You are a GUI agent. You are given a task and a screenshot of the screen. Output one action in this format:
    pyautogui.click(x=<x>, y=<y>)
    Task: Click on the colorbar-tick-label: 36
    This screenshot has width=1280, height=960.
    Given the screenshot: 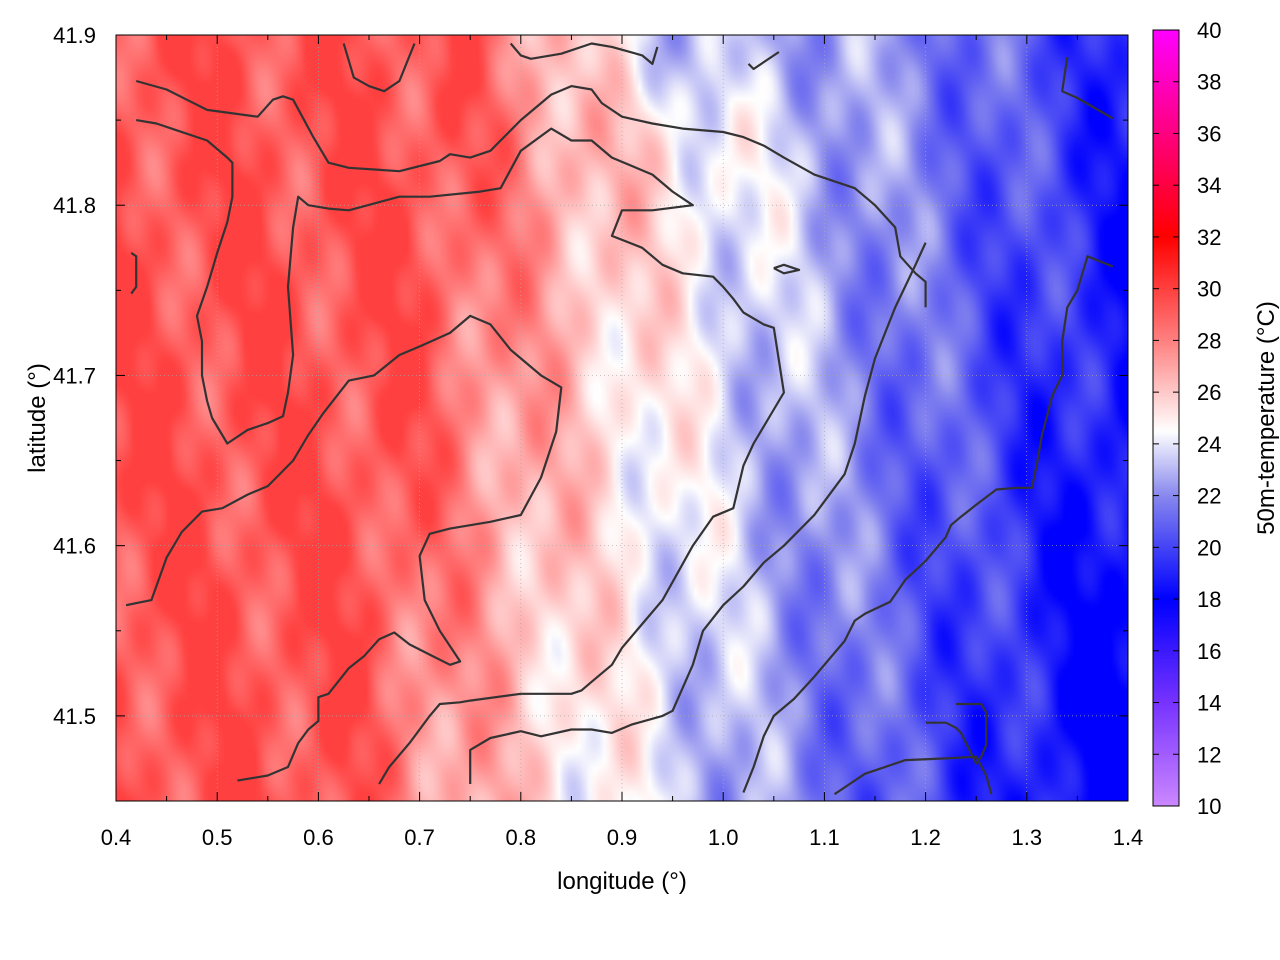 What is the action you would take?
    pyautogui.click(x=1209, y=133)
    